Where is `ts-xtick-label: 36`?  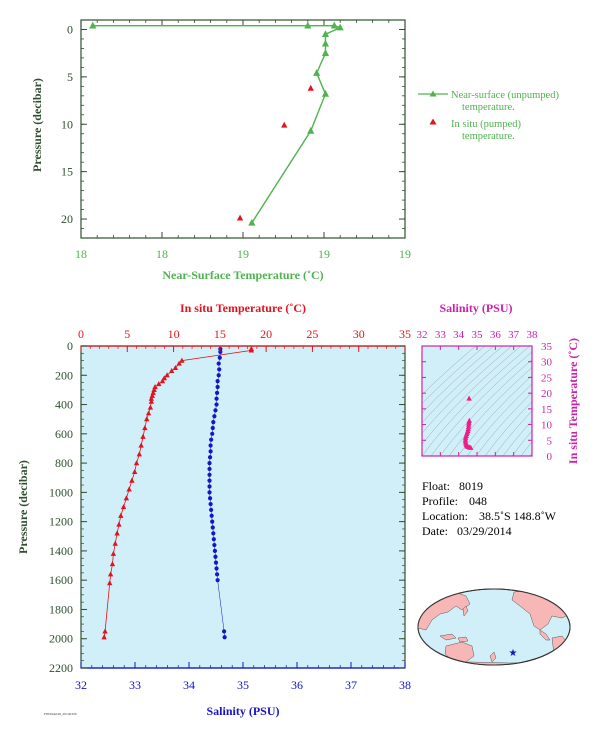 ts-xtick-label: 36 is located at coordinates (496, 335).